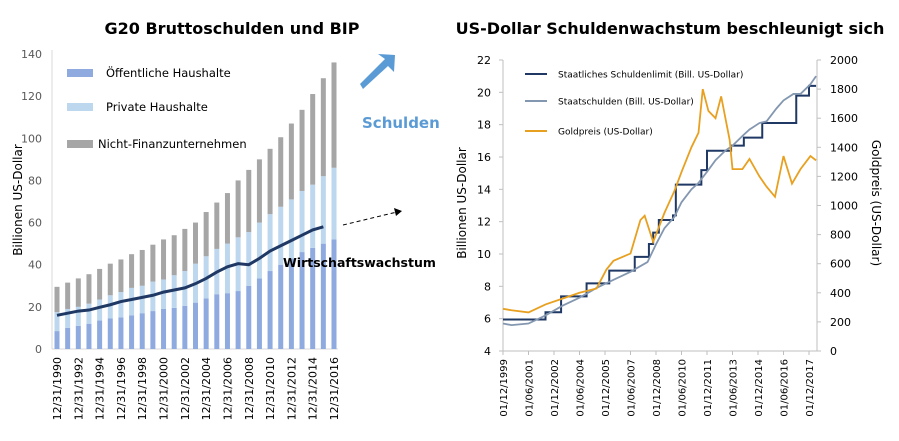 Image resolution: width=899 pixels, height=441 pixels. Describe the element at coordinates (398, 212) in the screenshot. I see `trend-arrowhead` at that location.